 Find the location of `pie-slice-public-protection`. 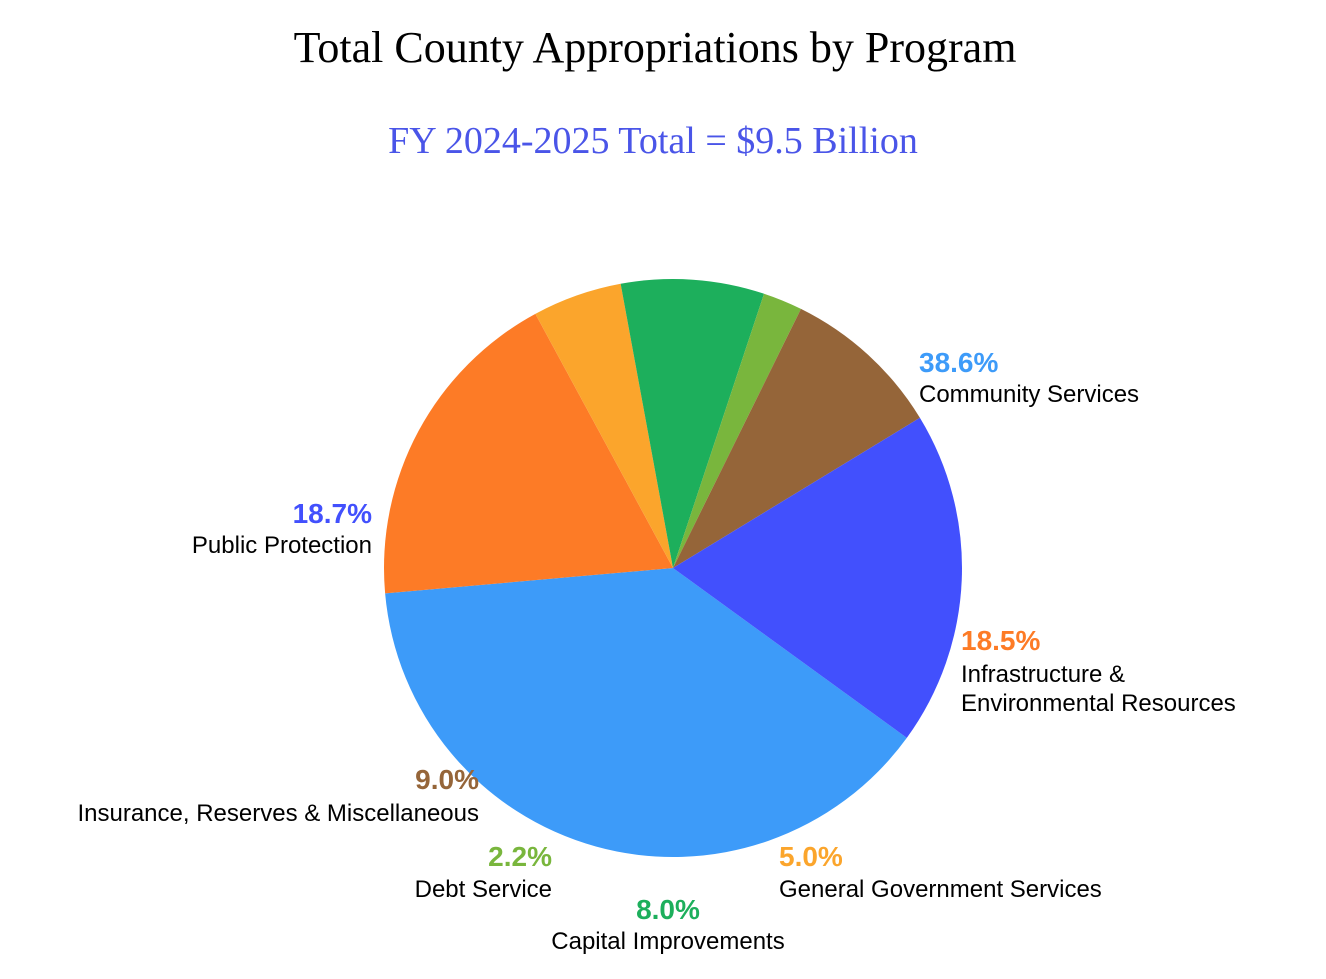

pie-slice-public-protection is located at coordinates (818, 577).